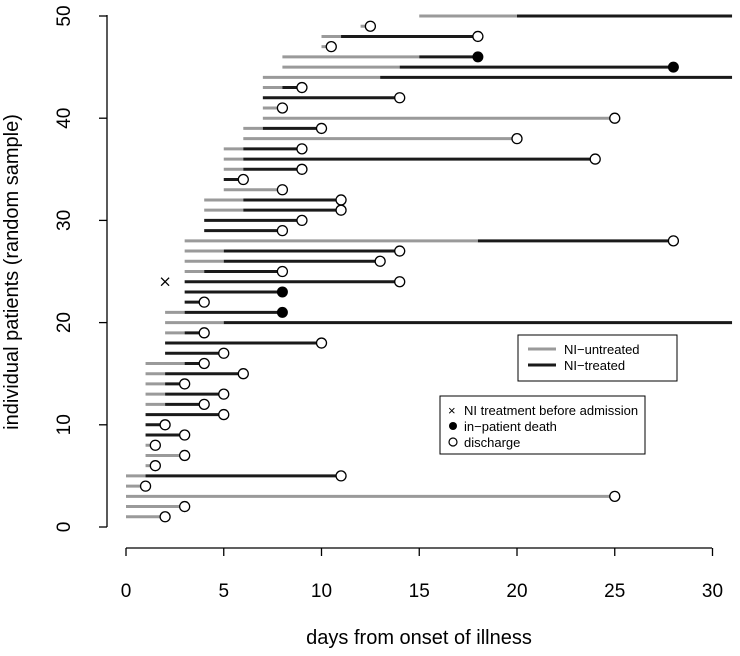  Describe the element at coordinates (510, 426) in the screenshot. I see `legend-death-label: in−patient death` at that location.